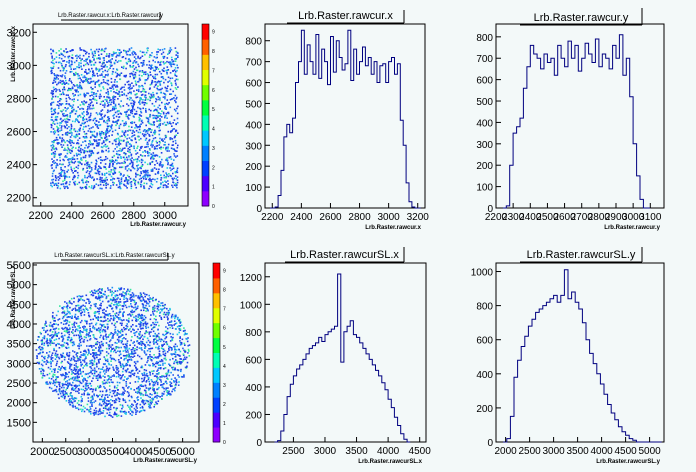  I want to click on palette-label: 8, so click(213, 52).